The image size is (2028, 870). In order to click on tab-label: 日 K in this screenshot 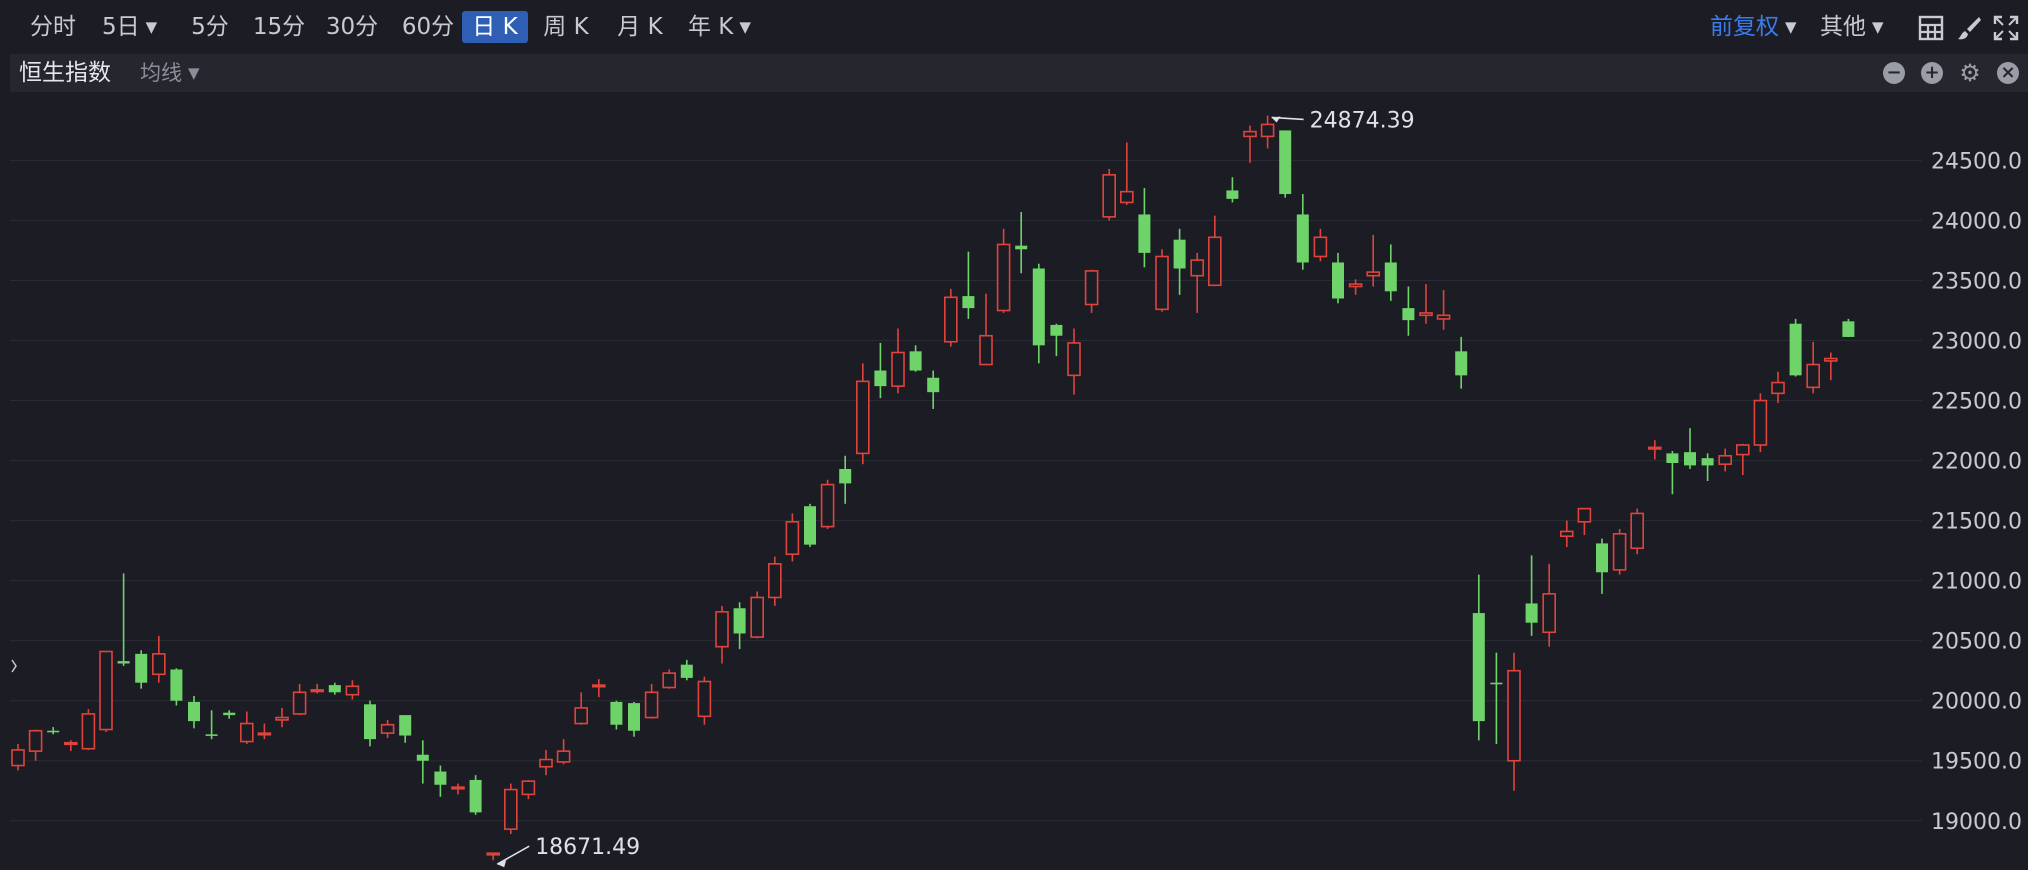, I will do `click(495, 27)`.